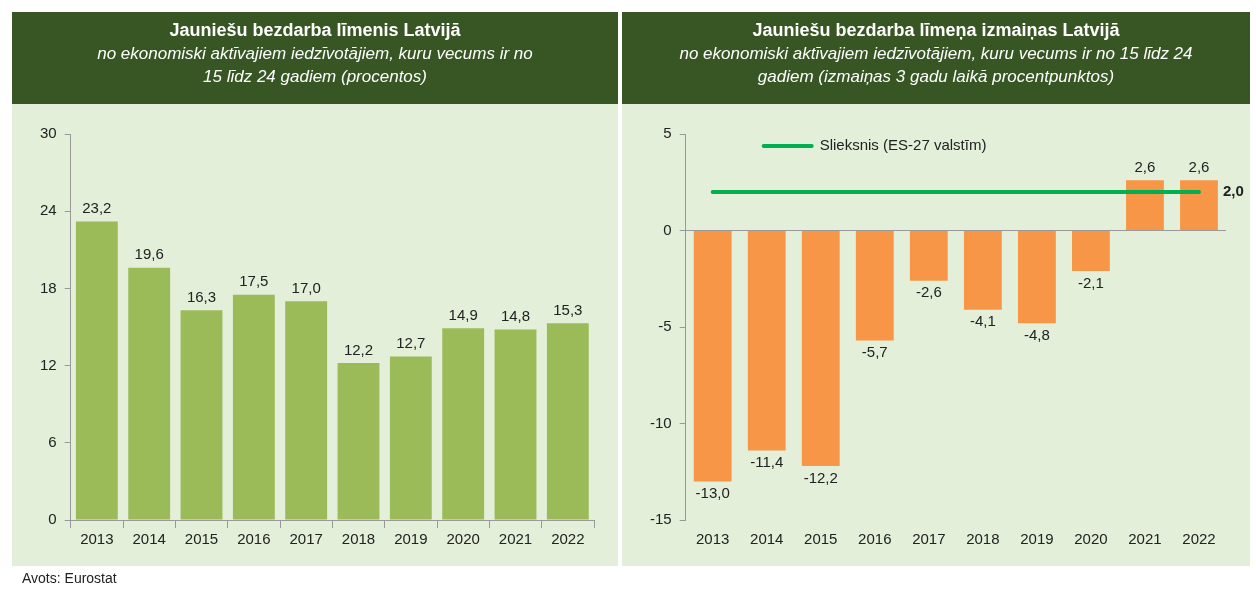 The height and width of the screenshot is (592, 1256). Describe the element at coordinates (48, 364) in the screenshot. I see `y-tick-label: 12` at that location.